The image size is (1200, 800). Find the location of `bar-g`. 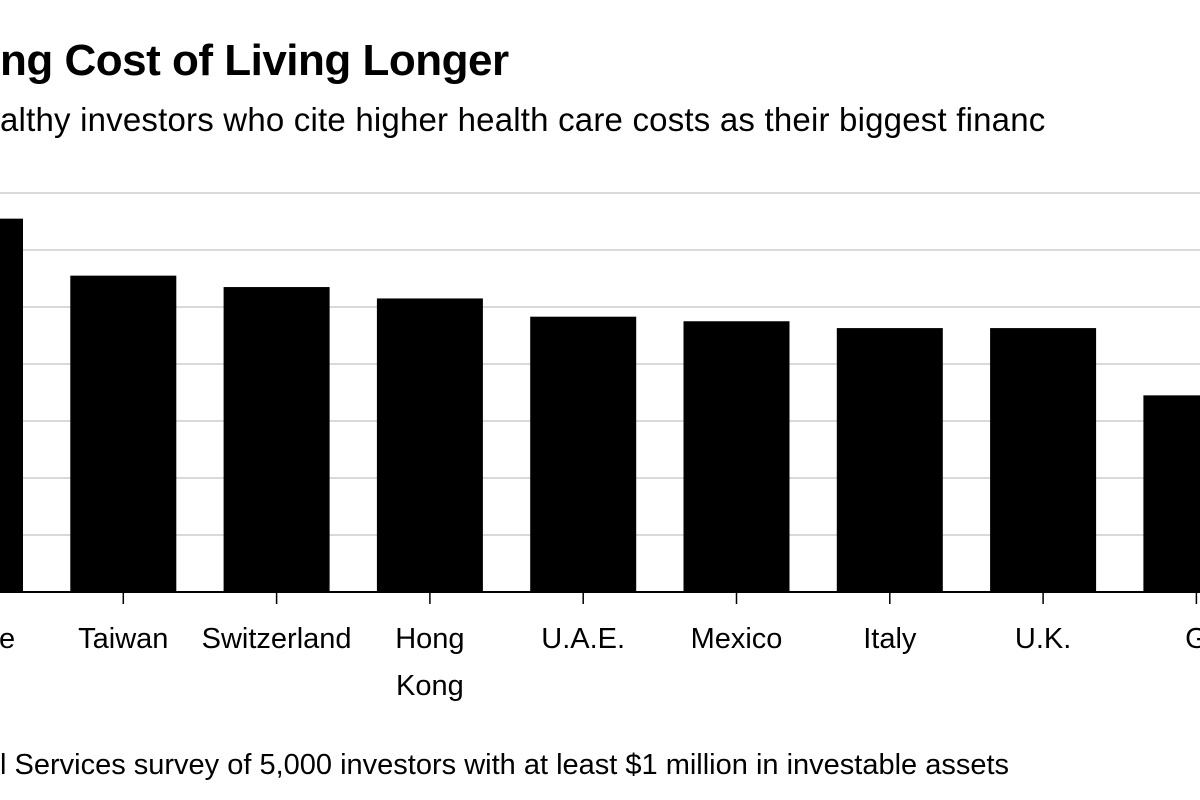

bar-g is located at coordinates (1171, 493).